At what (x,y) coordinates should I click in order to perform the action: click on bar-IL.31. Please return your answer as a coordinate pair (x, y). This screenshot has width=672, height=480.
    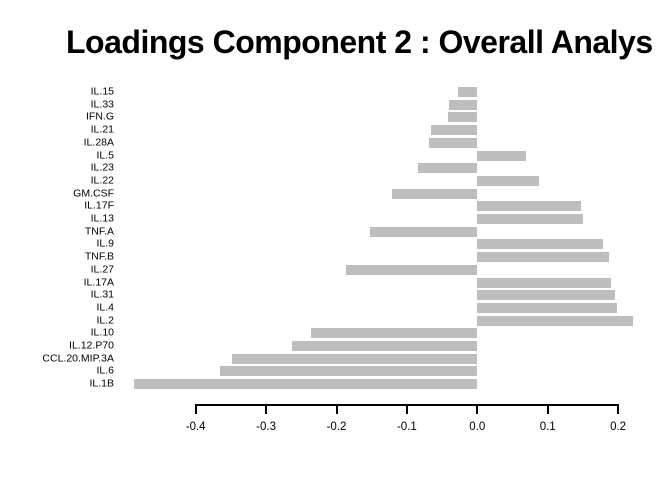
    Looking at the image, I should click on (546, 295).